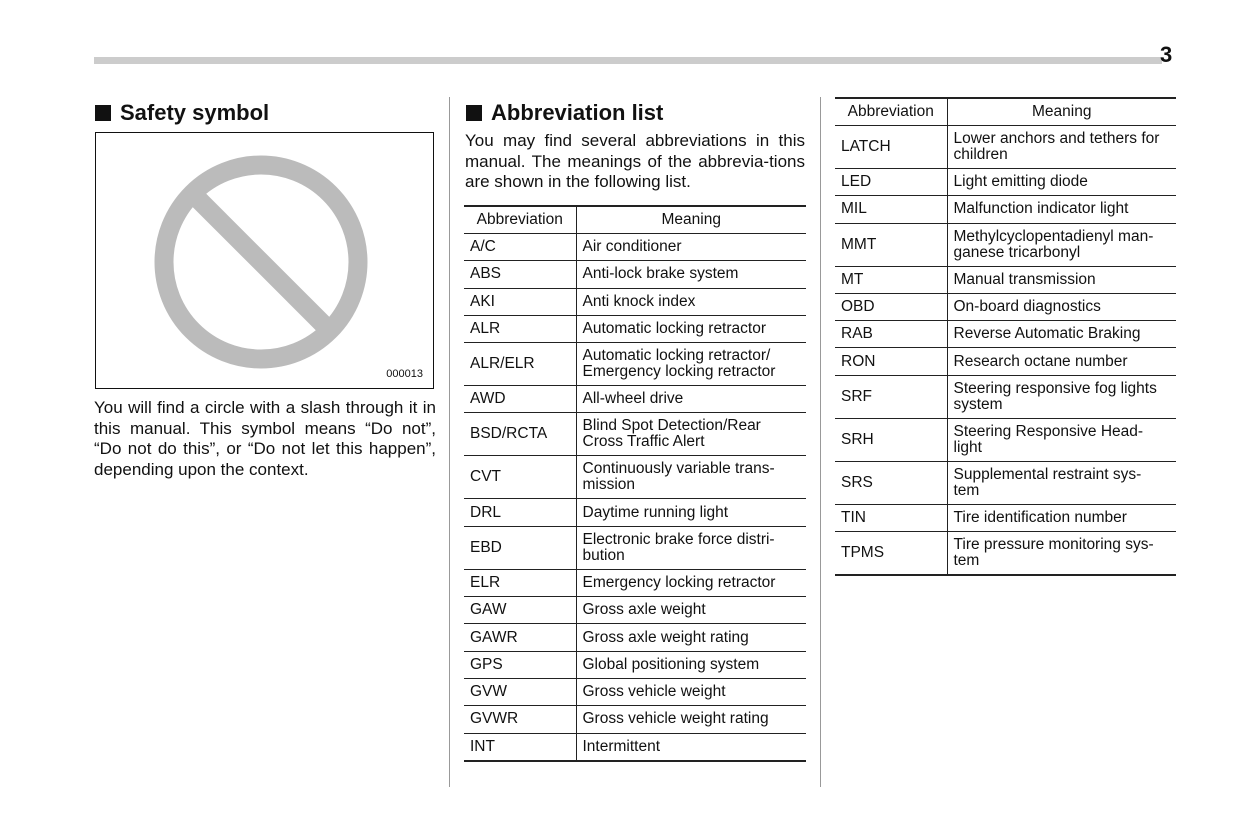 The image size is (1241, 827). I want to click on table-row: INT Intermittent, so click(635, 747).